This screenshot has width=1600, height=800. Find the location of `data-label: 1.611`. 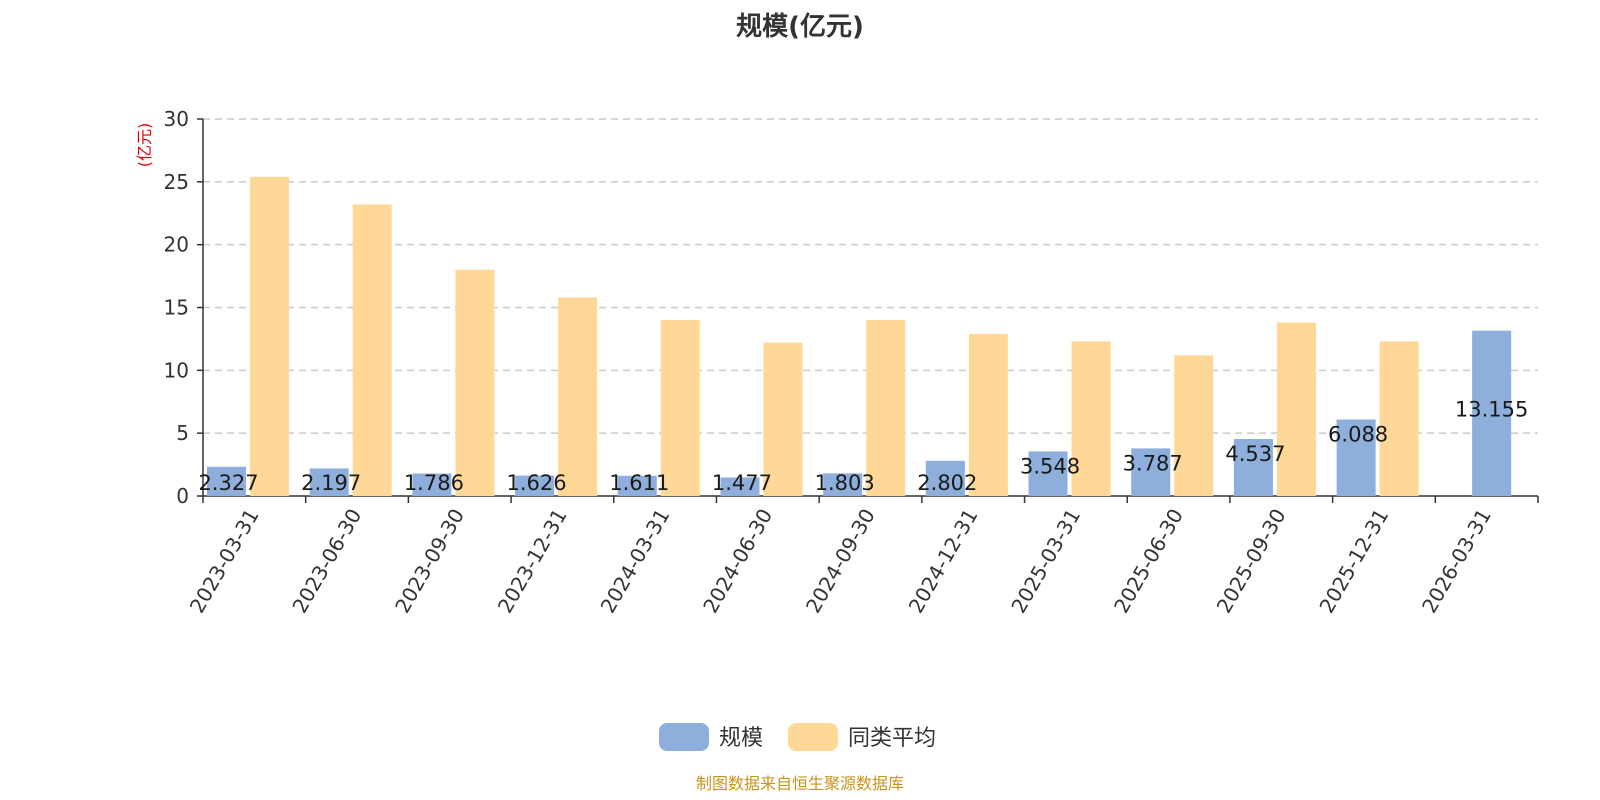

data-label: 1.611 is located at coordinates (639, 483).